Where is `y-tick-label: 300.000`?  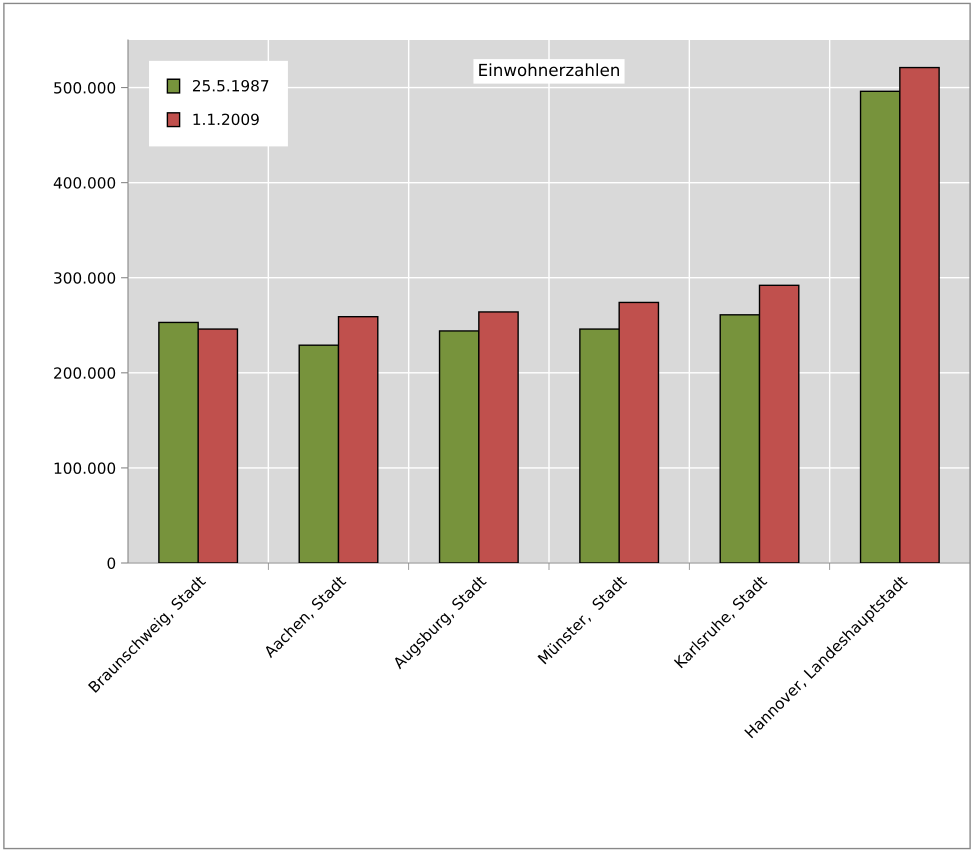
y-tick-label: 300.000 is located at coordinates (85, 278).